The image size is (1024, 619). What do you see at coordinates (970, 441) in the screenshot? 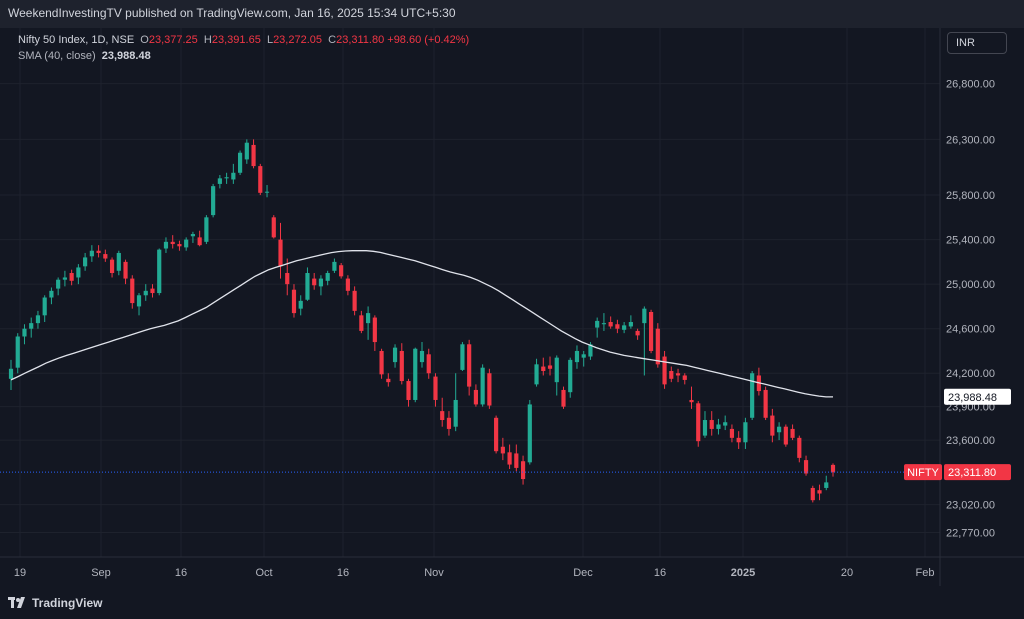
I see `price-tick-label: 23,600.00` at bounding box center [970, 441].